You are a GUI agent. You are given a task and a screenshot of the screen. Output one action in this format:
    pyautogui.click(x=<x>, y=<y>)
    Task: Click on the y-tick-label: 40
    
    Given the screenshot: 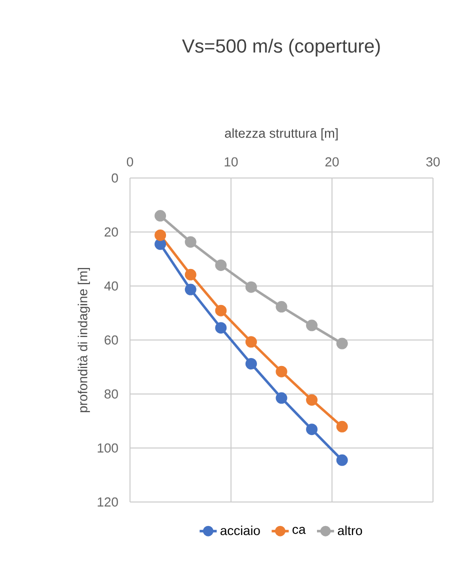 What is the action you would take?
    pyautogui.click(x=111, y=286)
    